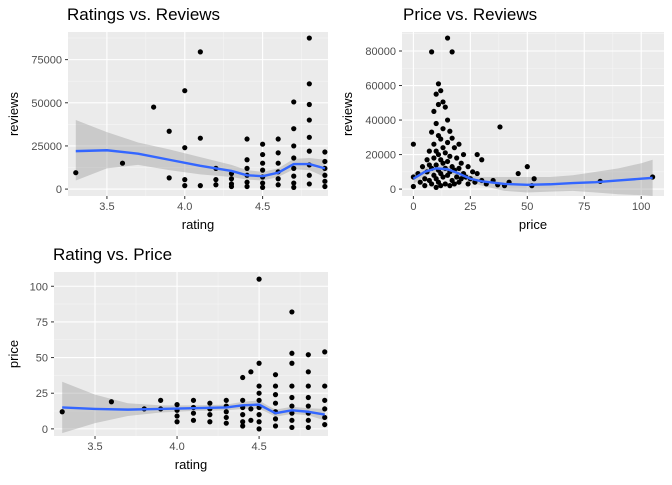 Image resolution: width=672 pixels, height=485 pixels. I want to click on y-axis-label: price, so click(13, 354).